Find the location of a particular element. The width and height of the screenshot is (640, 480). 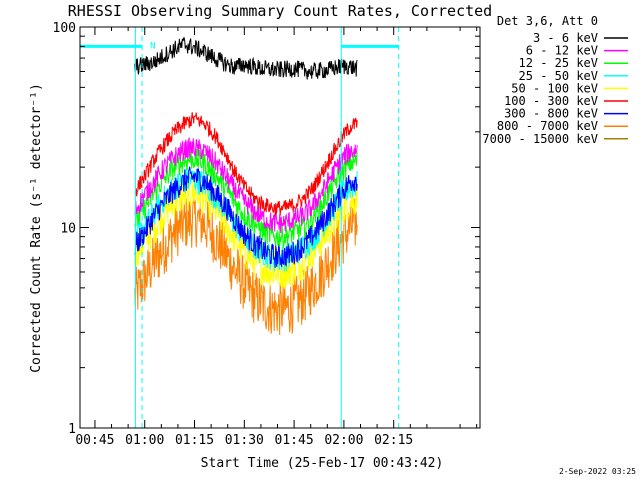

legend-label-4: 50 - 100 keV is located at coordinates (554, 88).